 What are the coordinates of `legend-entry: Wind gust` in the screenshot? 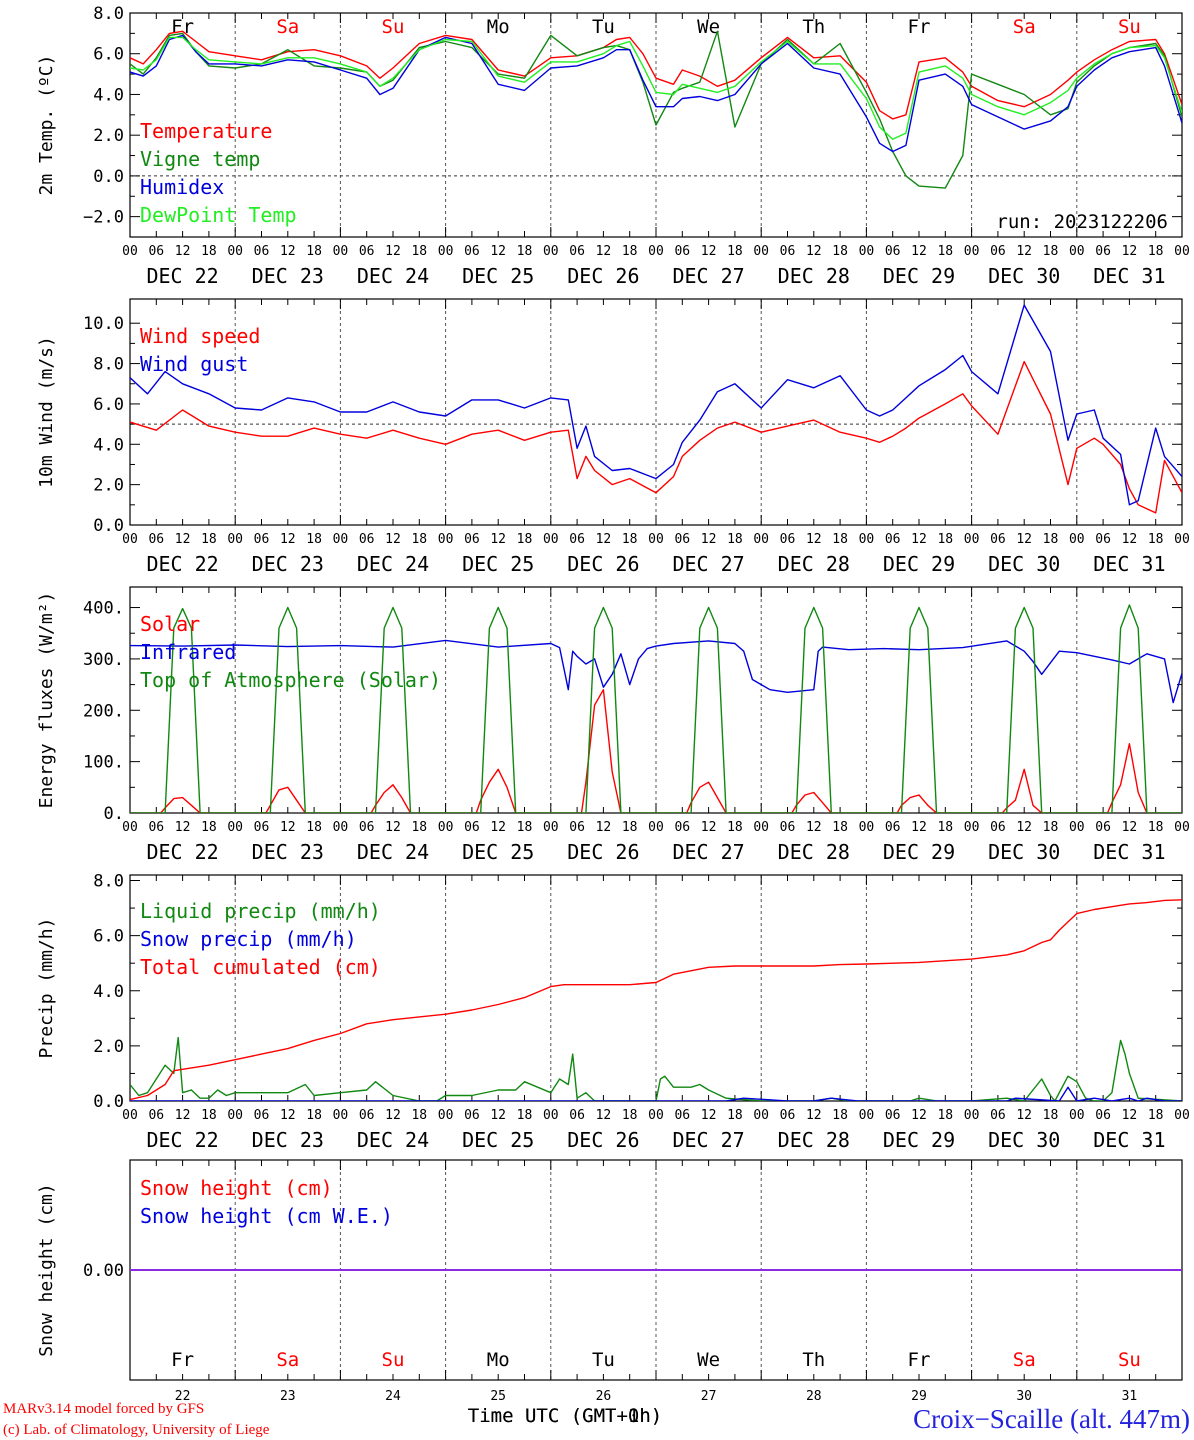 It's located at (194, 364).